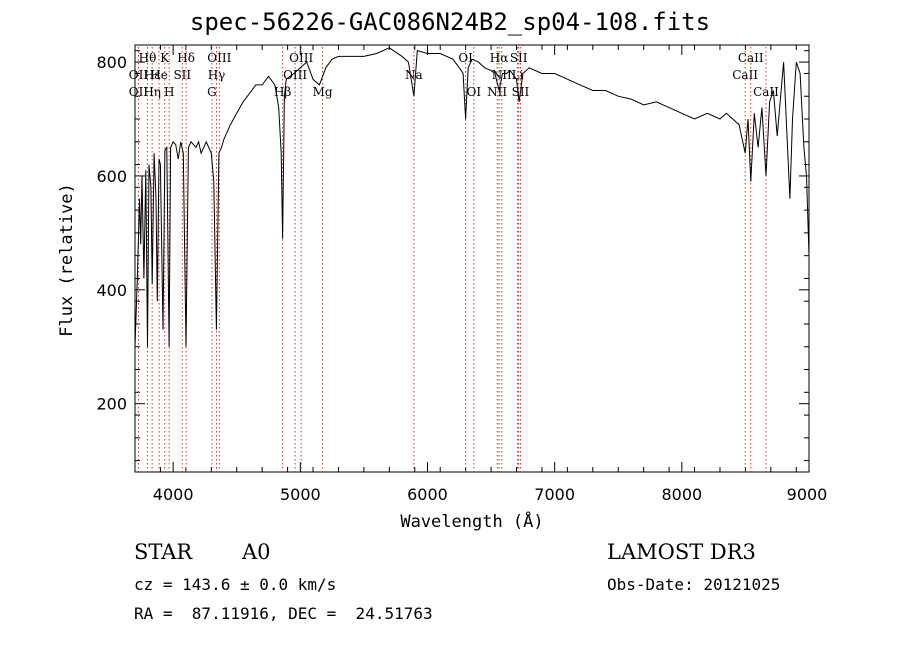 The image size is (900, 649). What do you see at coordinates (111, 62) in the screenshot?
I see `y-tick-label: 800` at bounding box center [111, 62].